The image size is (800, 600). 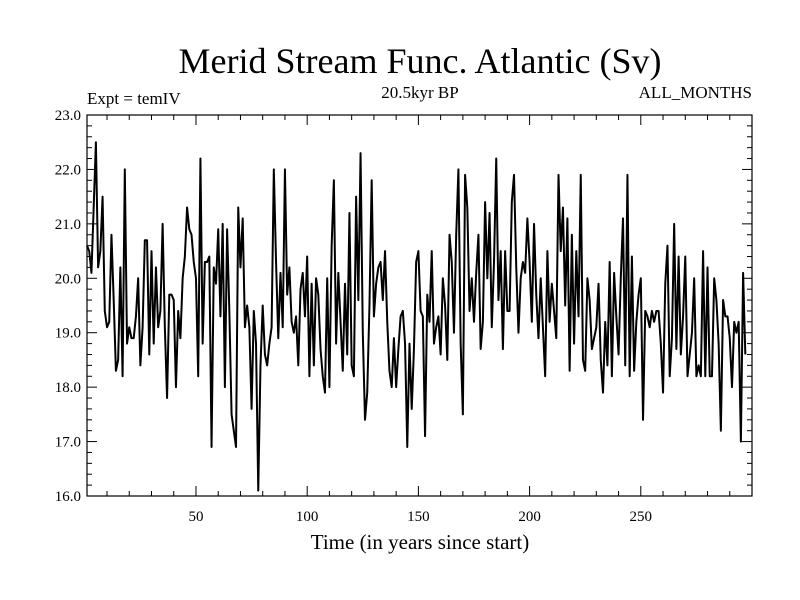 What do you see at coordinates (134, 98) in the screenshot?
I see `experiment-label: Expt = temIV` at bounding box center [134, 98].